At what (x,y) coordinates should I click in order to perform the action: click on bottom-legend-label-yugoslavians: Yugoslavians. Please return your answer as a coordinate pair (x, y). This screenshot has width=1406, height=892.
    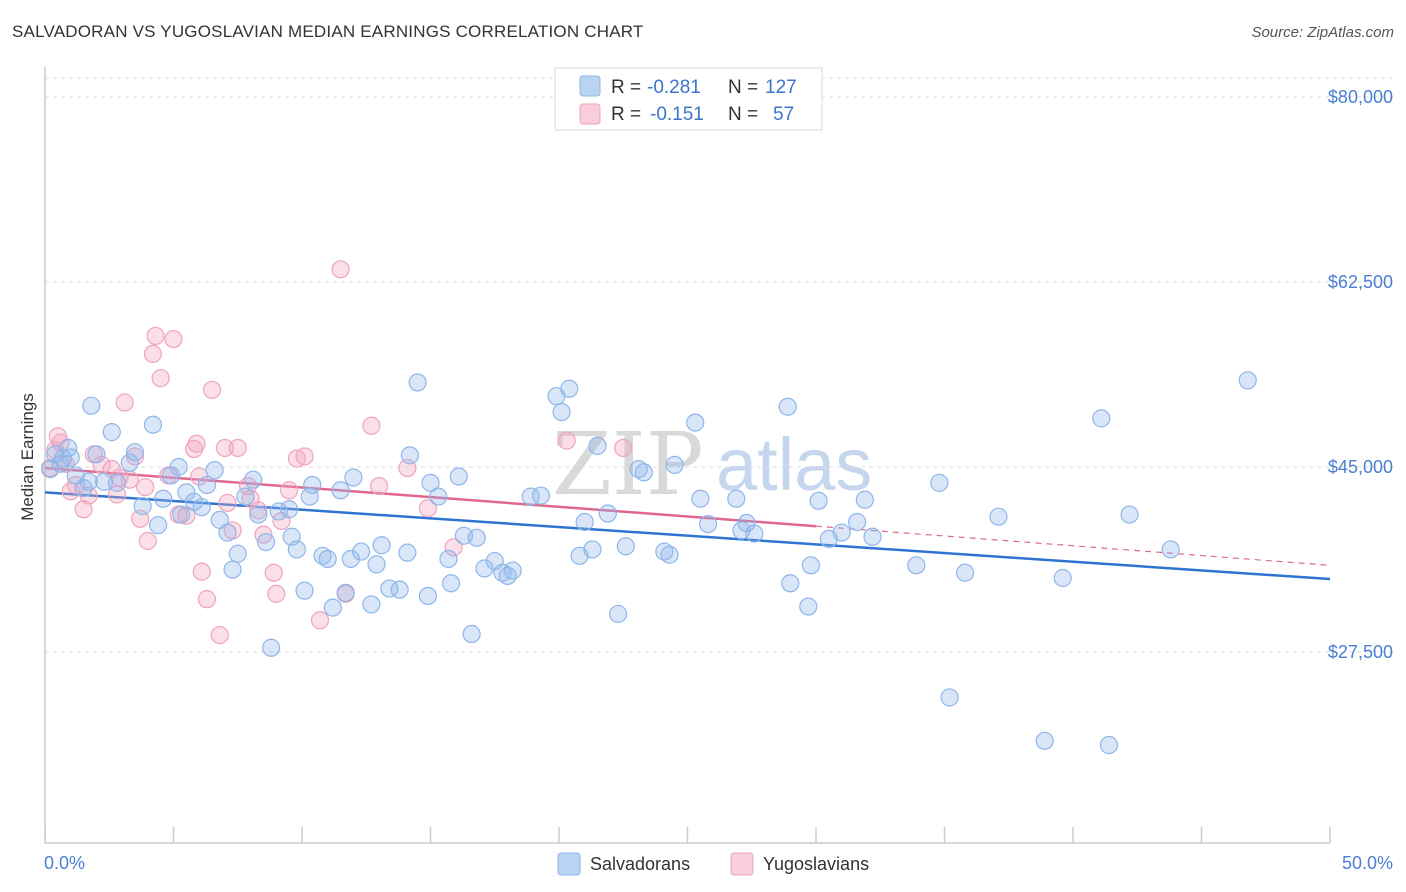
    Looking at the image, I should click on (816, 864).